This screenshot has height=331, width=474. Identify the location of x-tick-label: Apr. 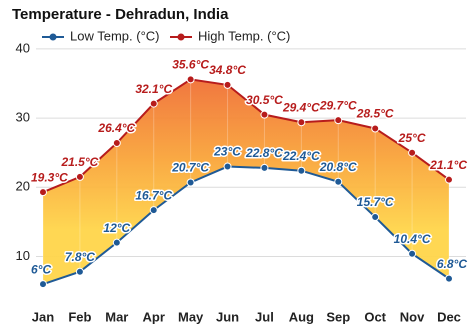
(154, 316).